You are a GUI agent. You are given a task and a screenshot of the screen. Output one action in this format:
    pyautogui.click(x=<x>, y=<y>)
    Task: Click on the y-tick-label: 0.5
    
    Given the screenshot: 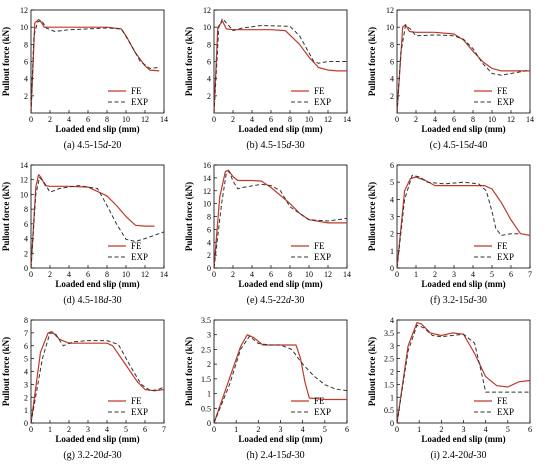 What is the action you would take?
    pyautogui.click(x=389, y=410)
    